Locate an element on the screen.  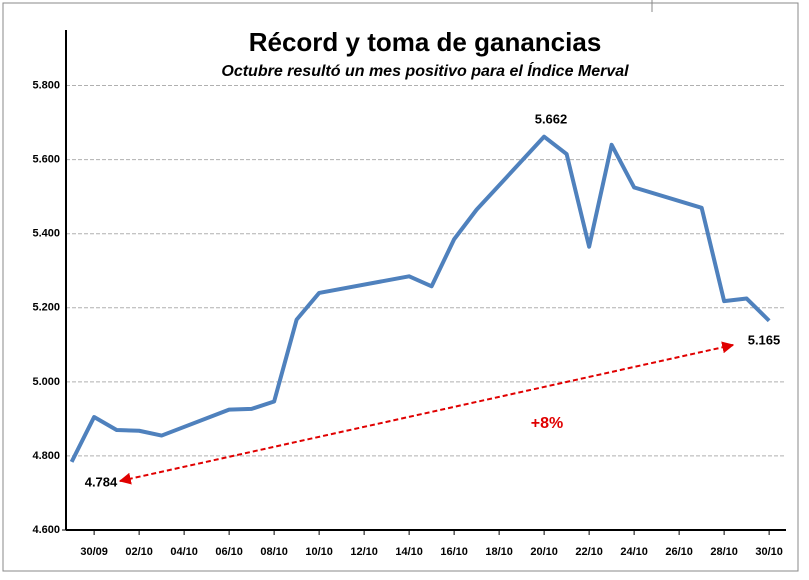
x-tick-label: 14/10 is located at coordinates (409, 552).